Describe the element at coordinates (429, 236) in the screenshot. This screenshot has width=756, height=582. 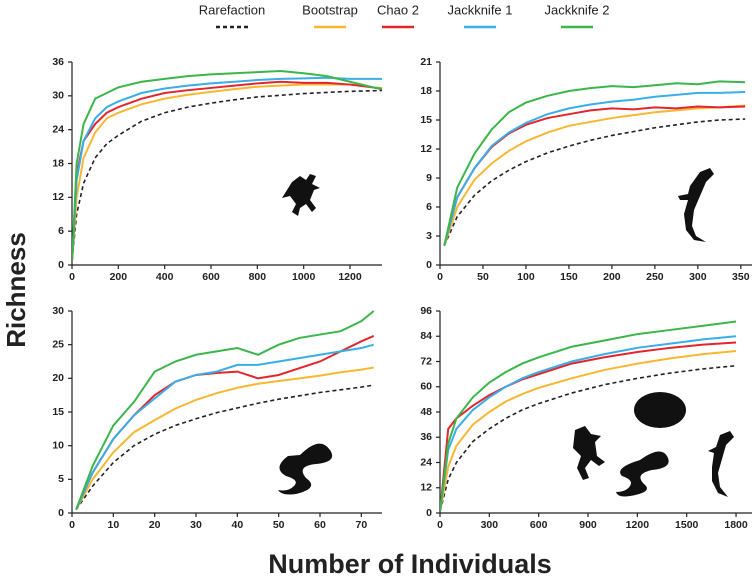
I see `y-tick-label: 3` at that location.